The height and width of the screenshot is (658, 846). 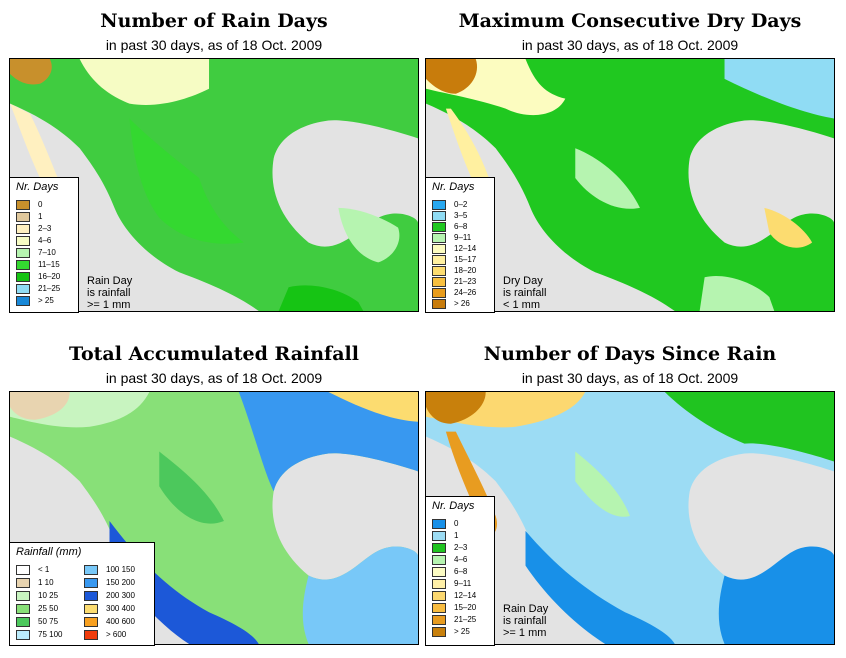 I want to click on legend-label: 1, so click(x=456, y=535).